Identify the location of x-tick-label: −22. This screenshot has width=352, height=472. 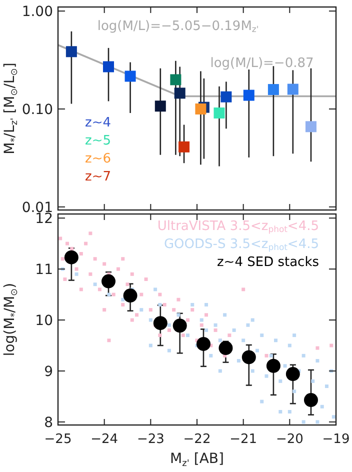
(197, 439).